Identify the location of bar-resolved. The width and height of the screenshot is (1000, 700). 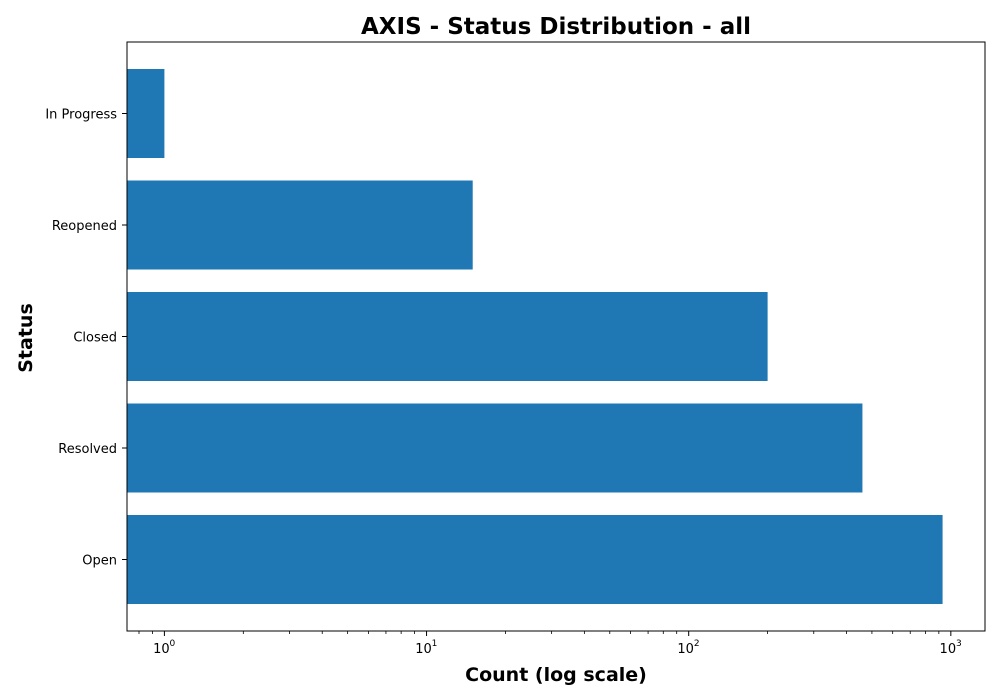
(495, 448).